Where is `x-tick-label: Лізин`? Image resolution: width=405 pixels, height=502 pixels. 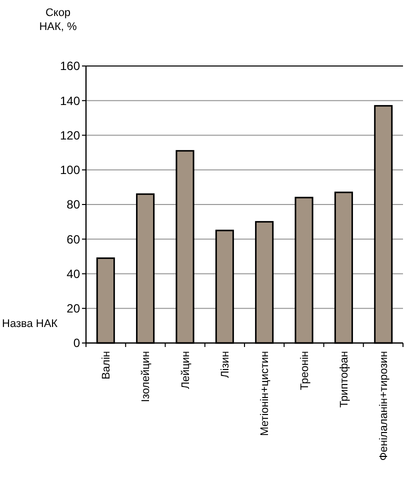 x-tick-label: Лізин is located at coordinates (226, 364).